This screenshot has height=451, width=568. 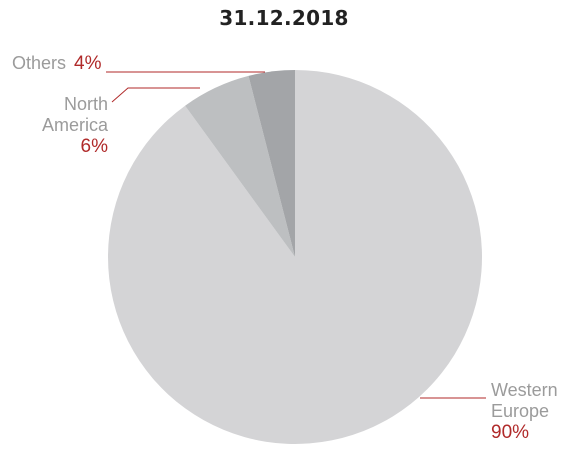 What do you see at coordinates (88, 63) in the screenshot?
I see `slice-value-others: 4%` at bounding box center [88, 63].